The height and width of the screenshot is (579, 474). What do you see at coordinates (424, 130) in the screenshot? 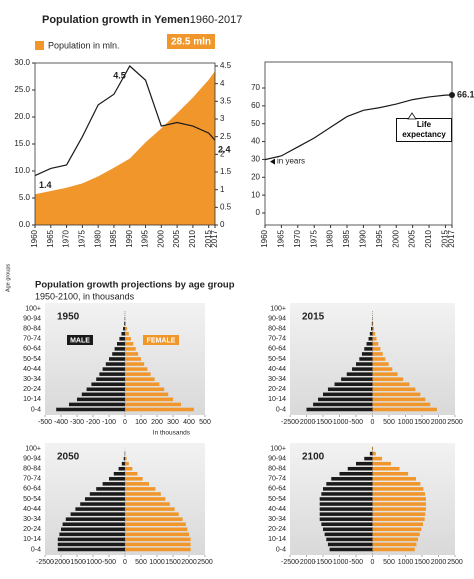
I see `note-box: Life expectancy` at bounding box center [424, 130].